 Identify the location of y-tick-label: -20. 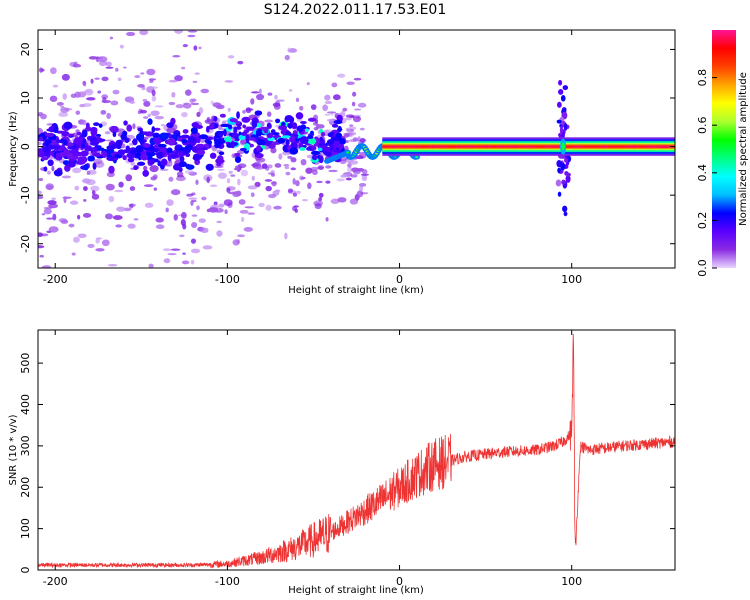
(25, 244).